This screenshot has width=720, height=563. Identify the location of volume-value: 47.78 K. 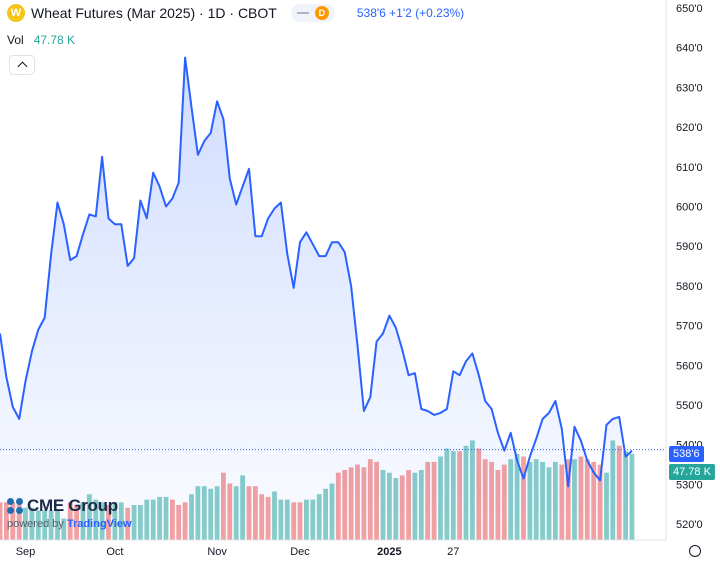
(54, 40).